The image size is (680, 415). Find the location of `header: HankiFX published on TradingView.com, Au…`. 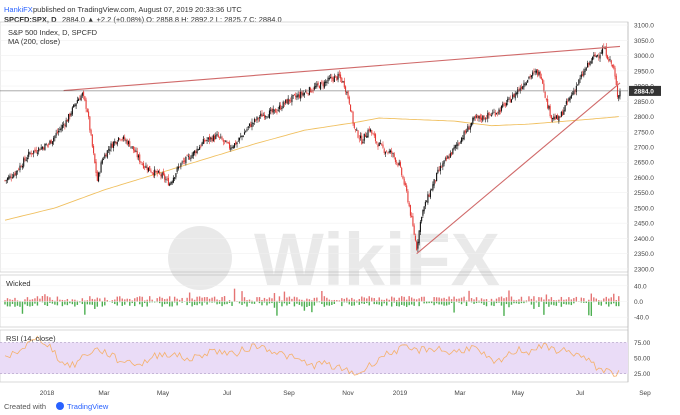

header: HankiFX published on TradingView.com, Au… is located at coordinates (143, 14).